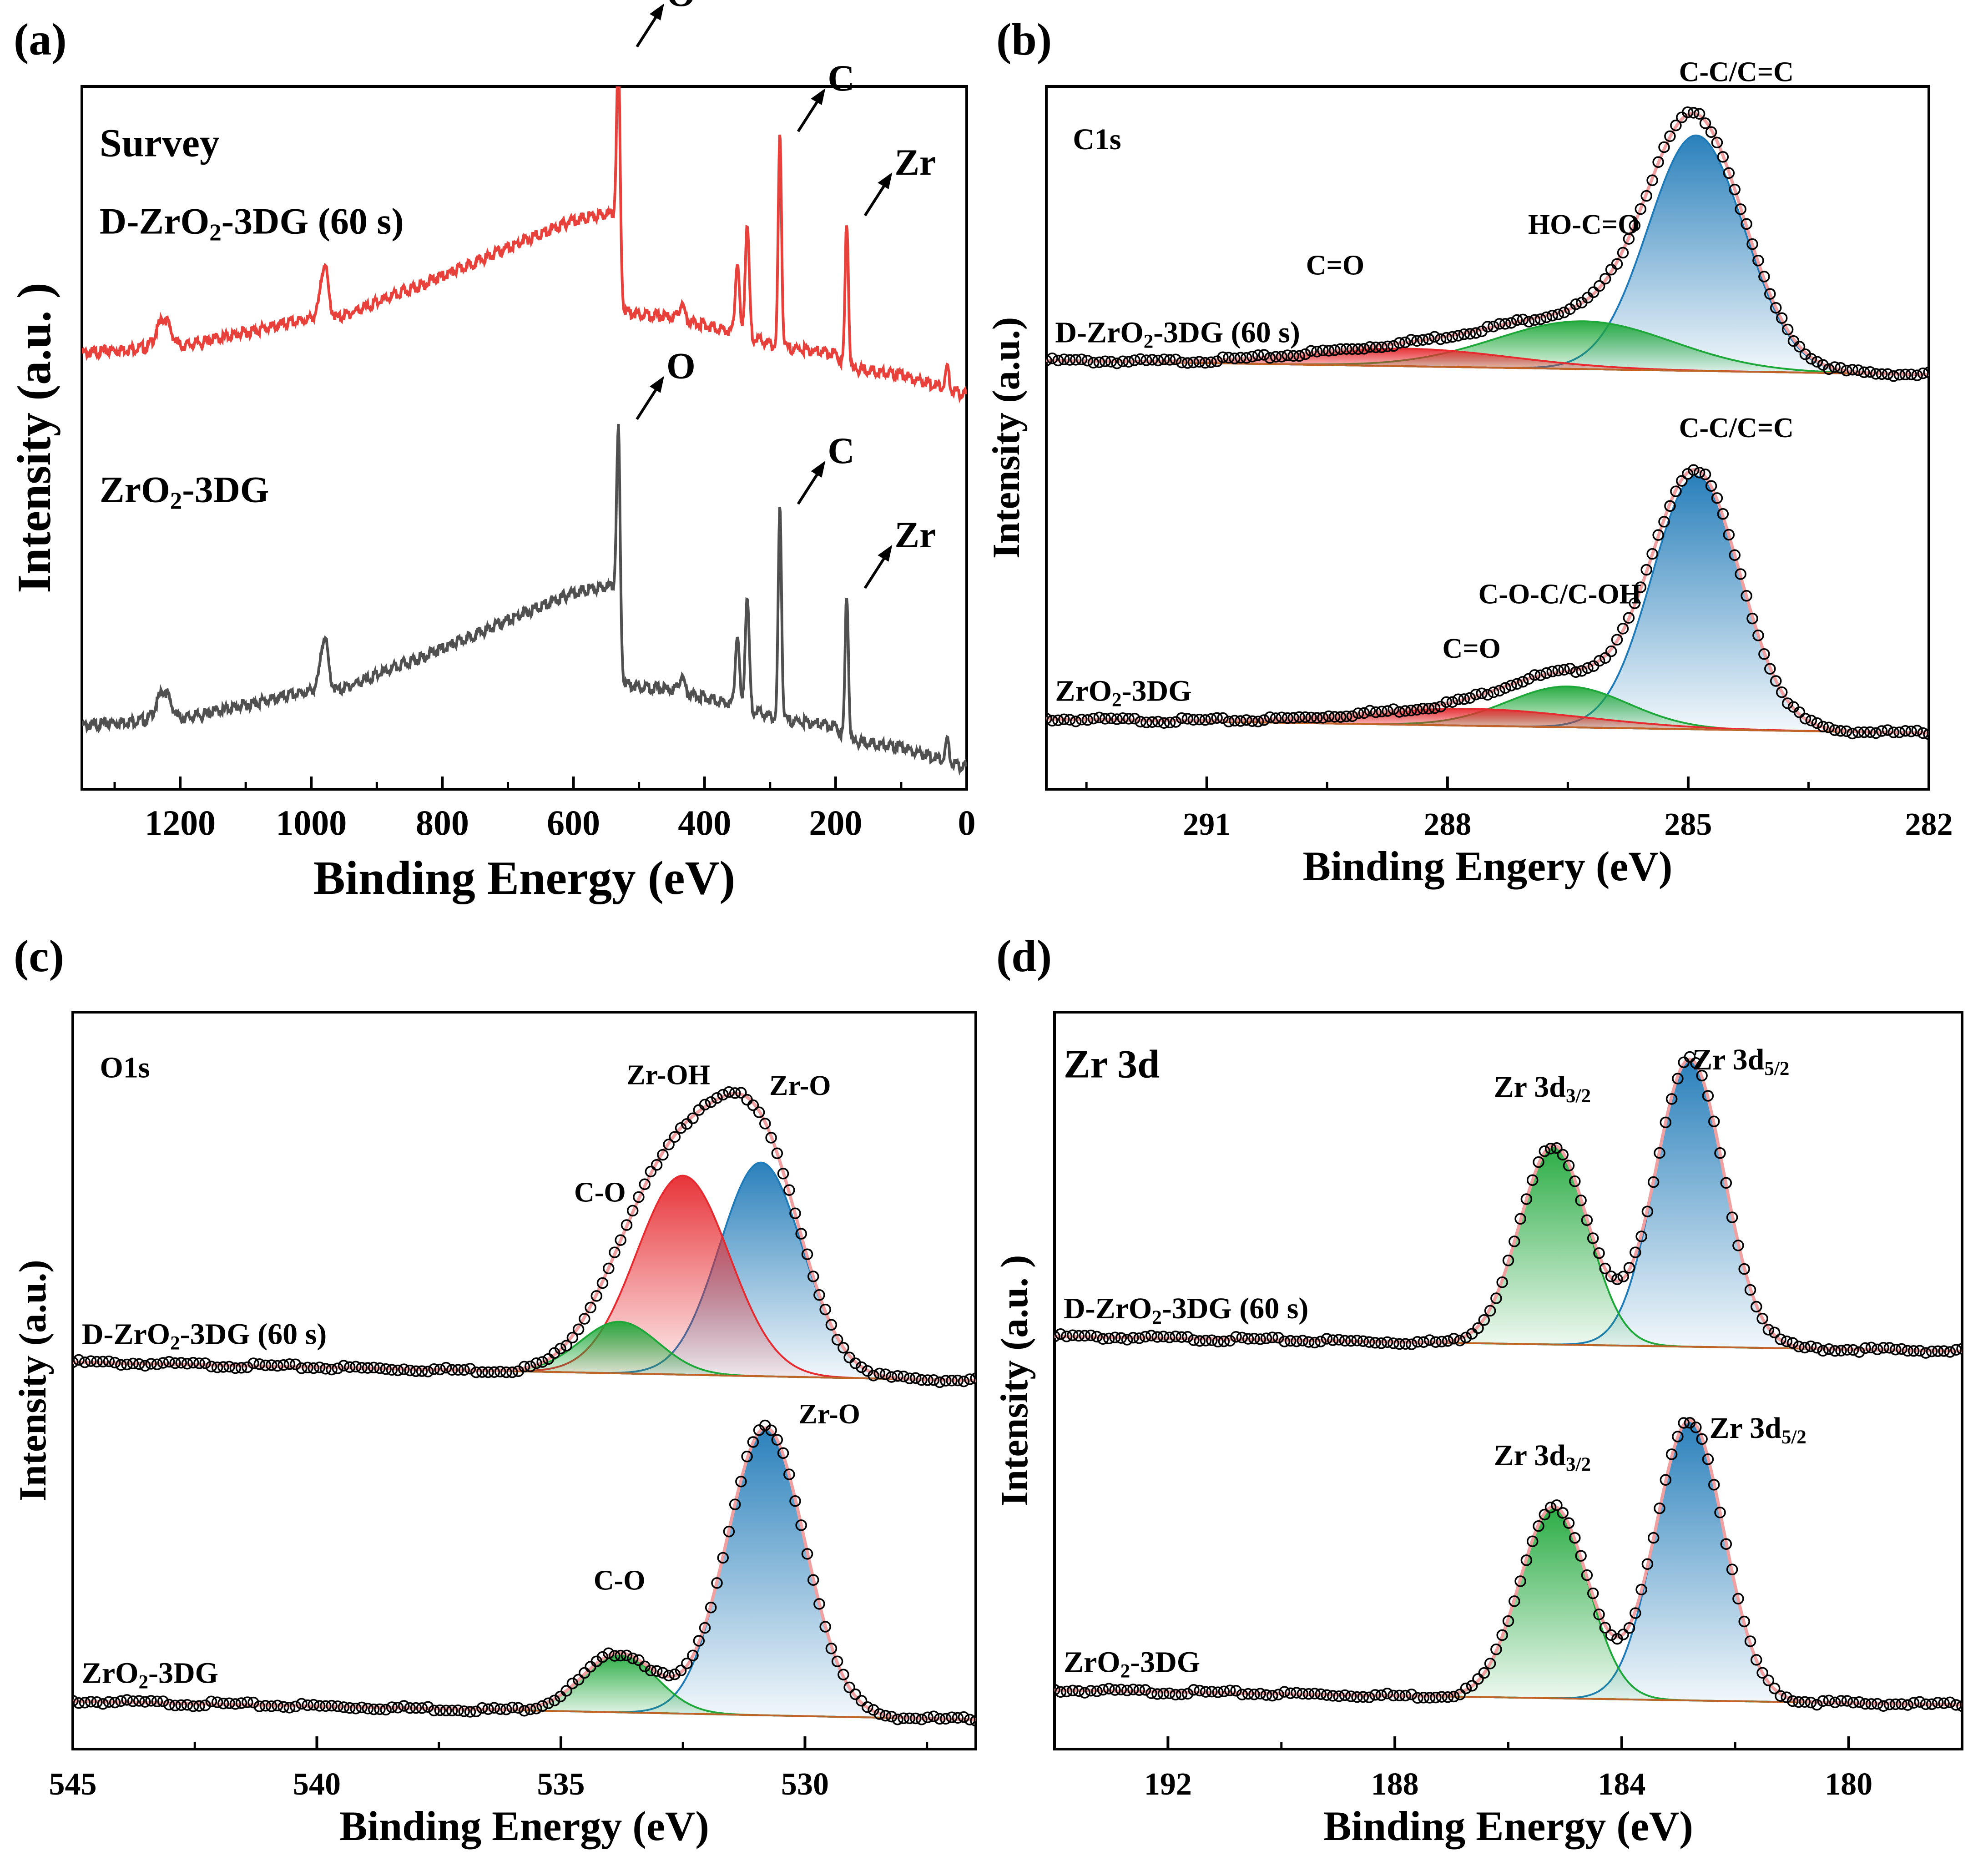 The height and width of the screenshot is (1876, 1978). I want to click on x-tick-label: 600, so click(573, 822).